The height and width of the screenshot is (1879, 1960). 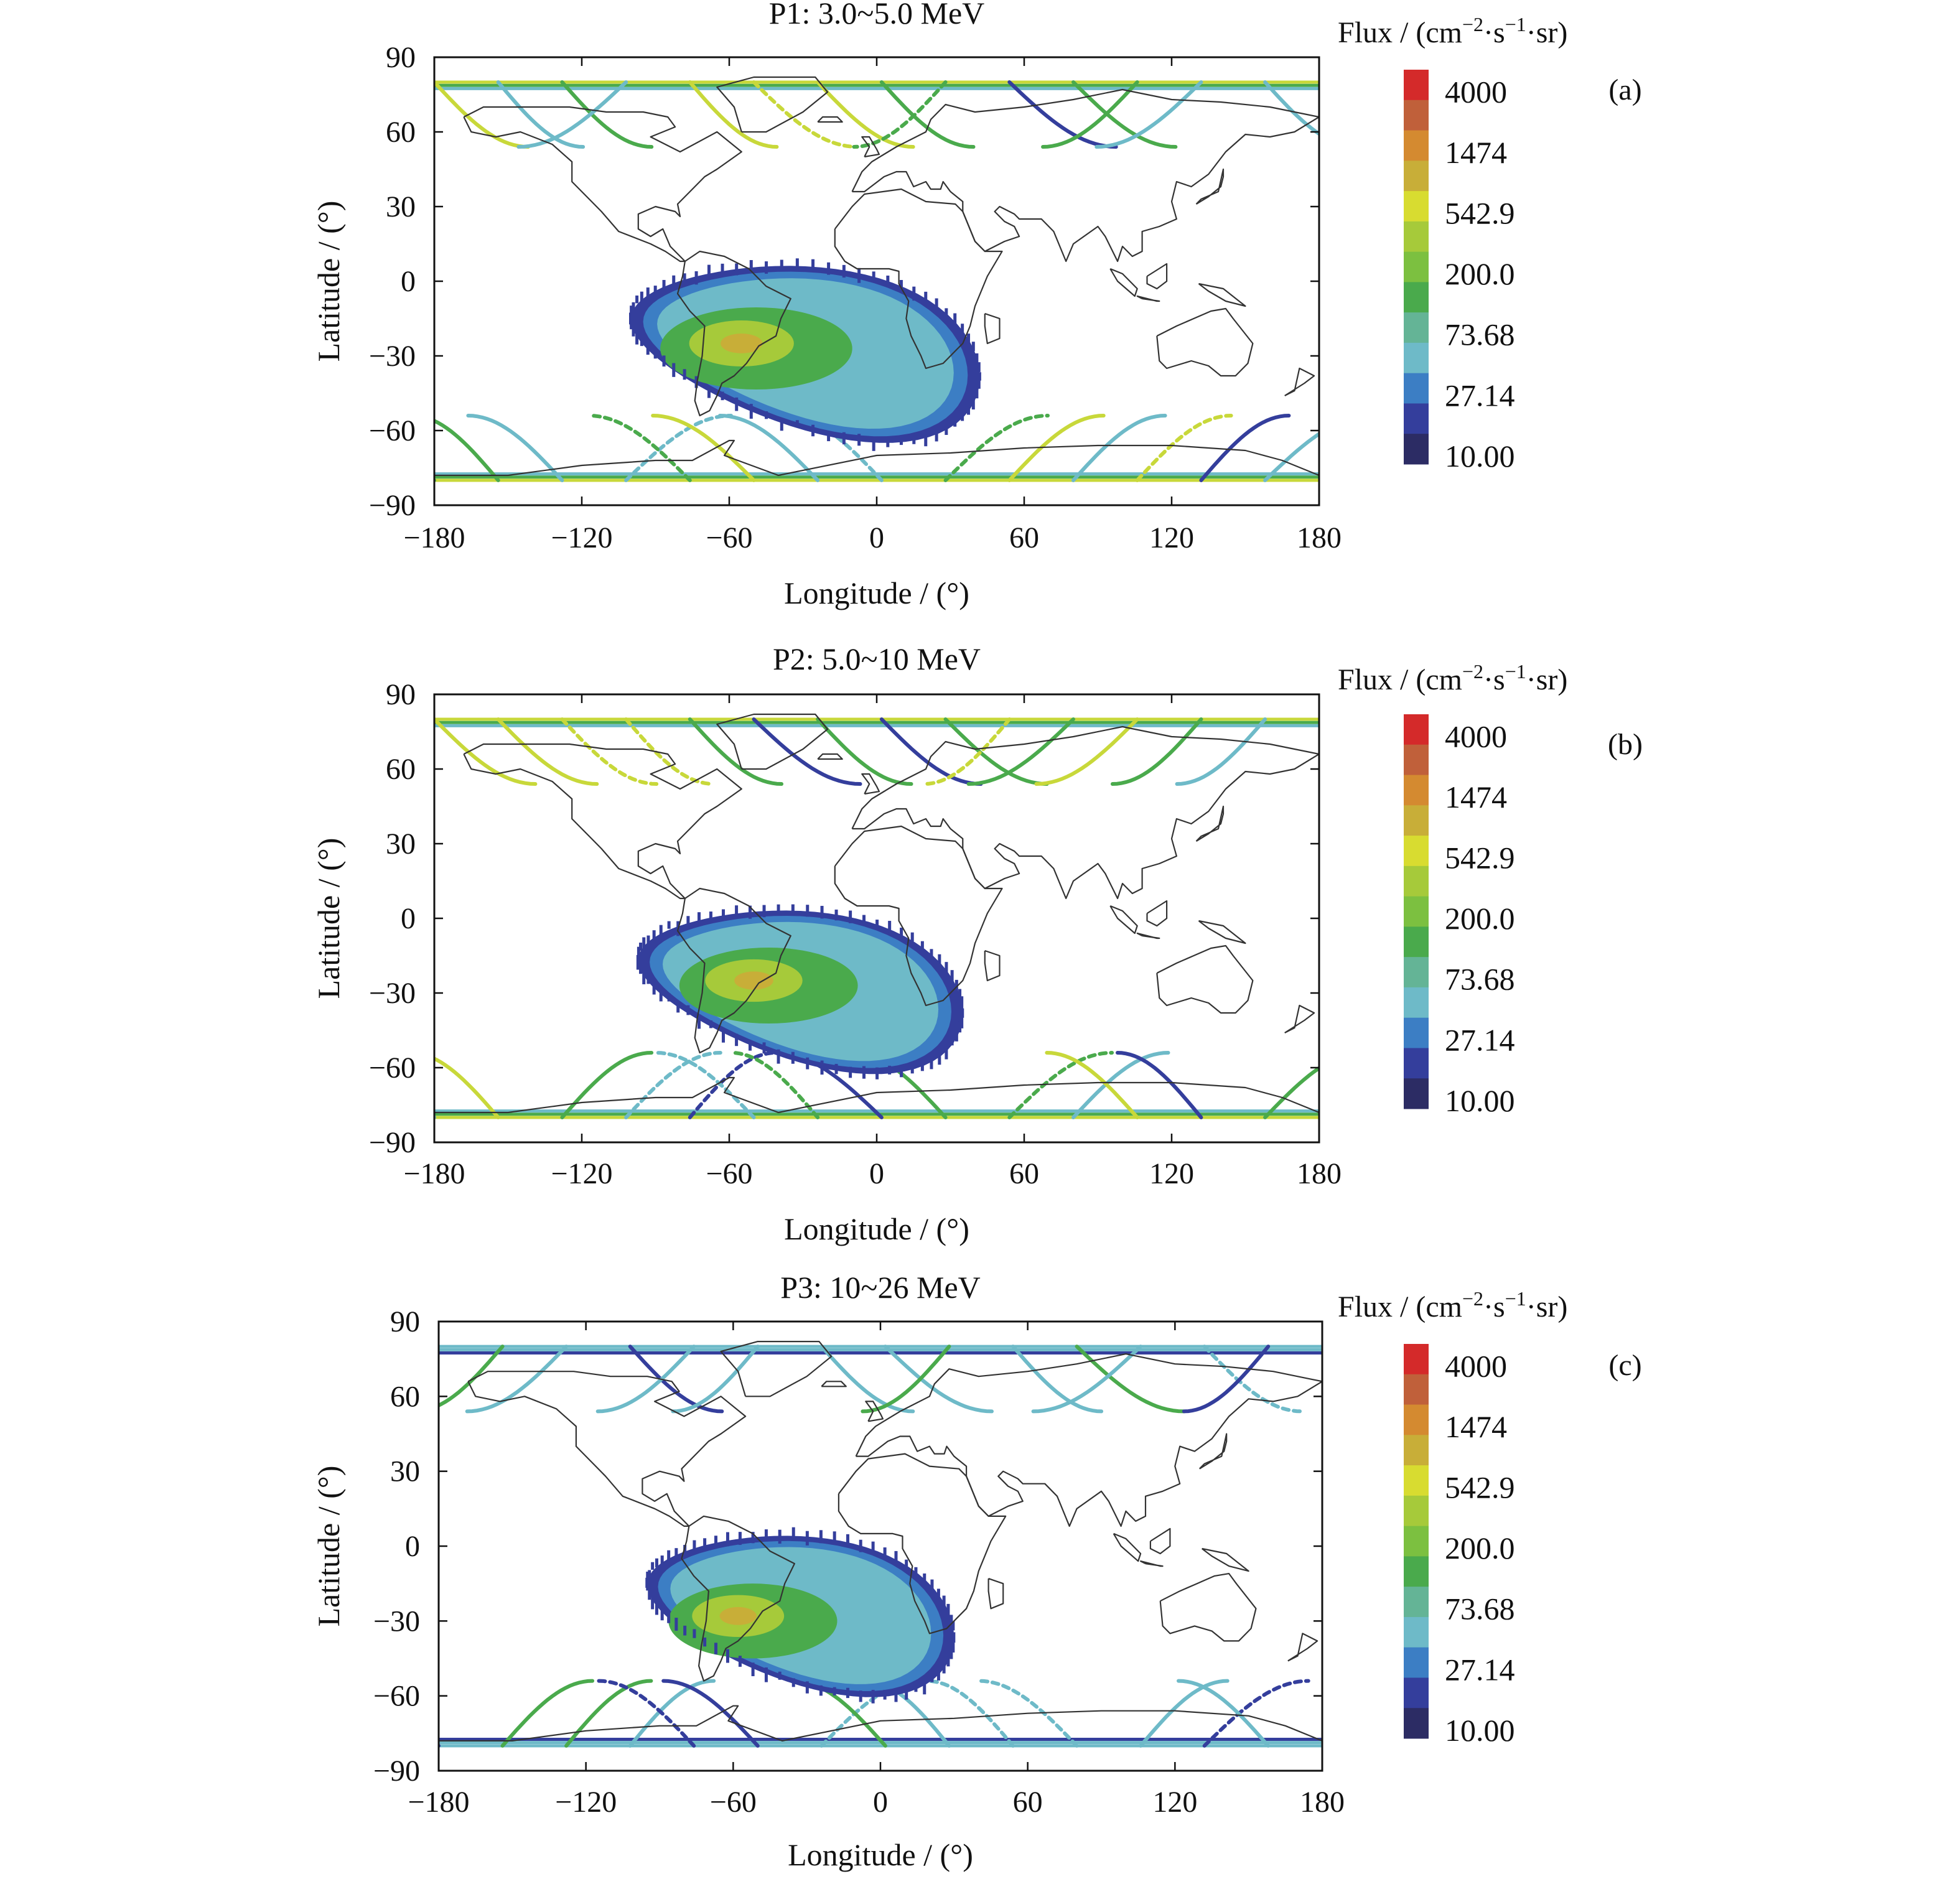 What do you see at coordinates (1480, 858) in the screenshot?
I see `colorbar-tick-label: 542.9` at bounding box center [1480, 858].